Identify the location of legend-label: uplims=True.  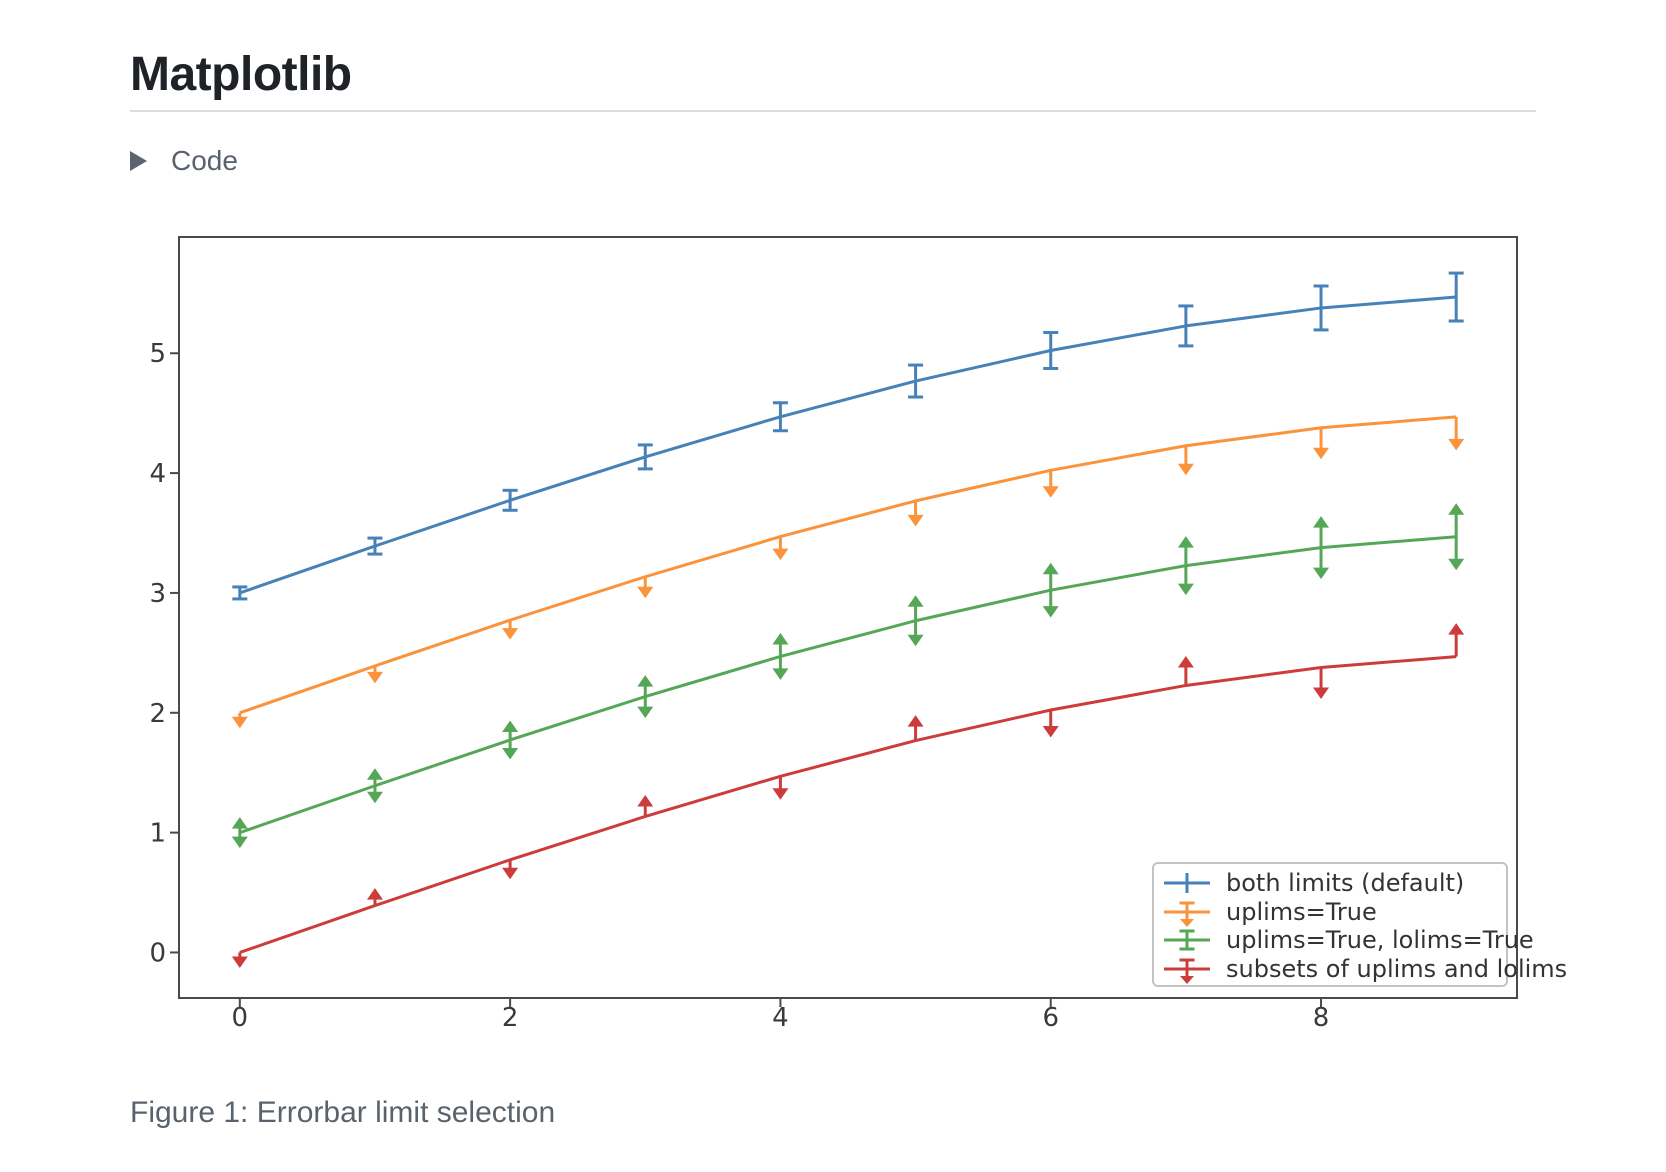
(1301, 911).